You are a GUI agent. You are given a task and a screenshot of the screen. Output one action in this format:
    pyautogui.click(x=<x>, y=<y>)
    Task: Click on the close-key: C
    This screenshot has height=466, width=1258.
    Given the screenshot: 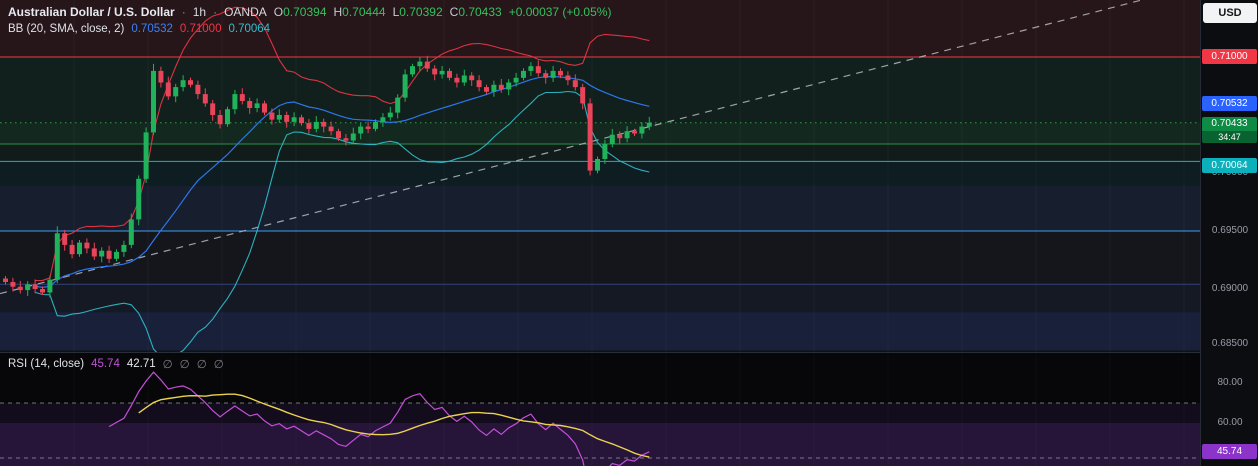 What is the action you would take?
    pyautogui.click(x=454, y=12)
    